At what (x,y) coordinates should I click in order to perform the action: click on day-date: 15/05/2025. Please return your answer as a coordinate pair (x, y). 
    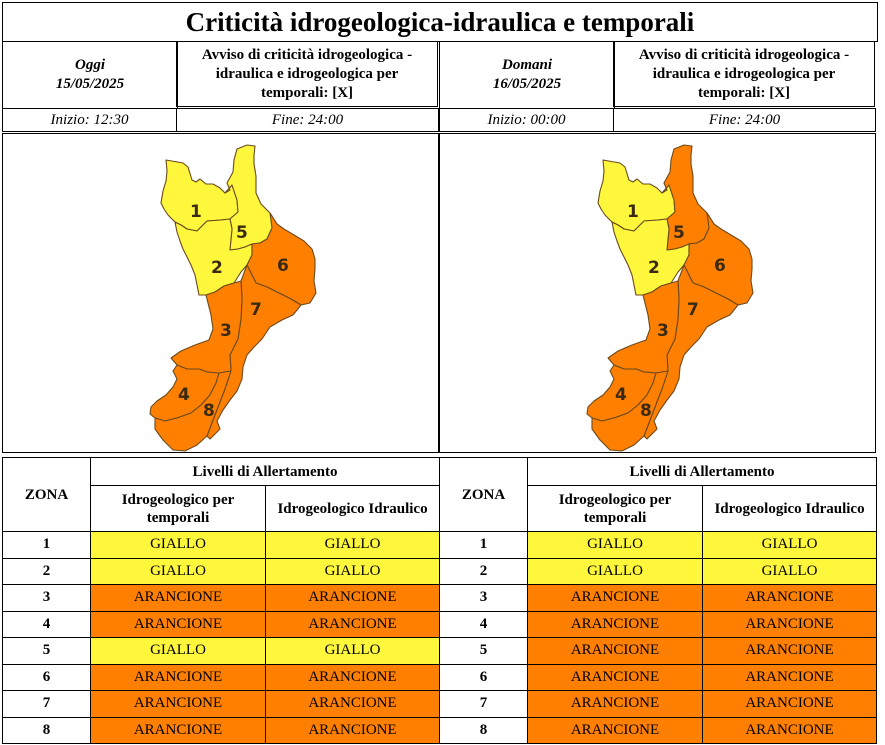
    Looking at the image, I should click on (90, 84).